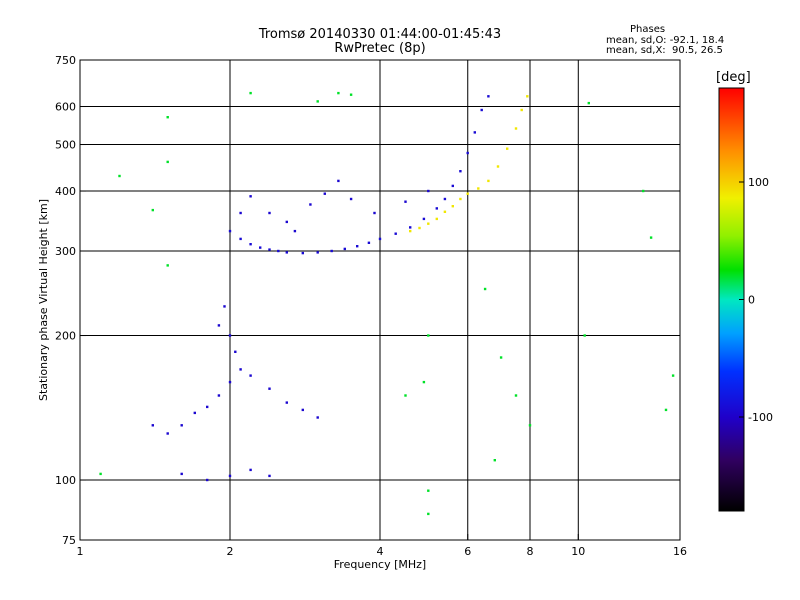 This screenshot has height=600, width=800. What do you see at coordinates (65, 191) in the screenshot?
I see `y-tick-label: 400` at bounding box center [65, 191].